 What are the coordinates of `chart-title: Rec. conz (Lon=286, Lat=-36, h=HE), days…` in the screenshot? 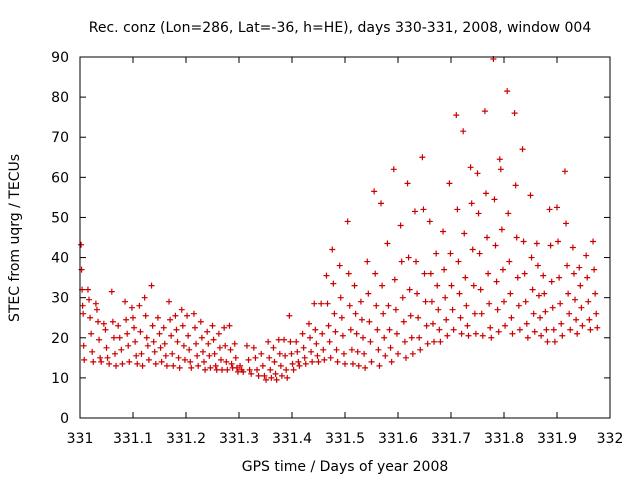 It's located at (340, 28).